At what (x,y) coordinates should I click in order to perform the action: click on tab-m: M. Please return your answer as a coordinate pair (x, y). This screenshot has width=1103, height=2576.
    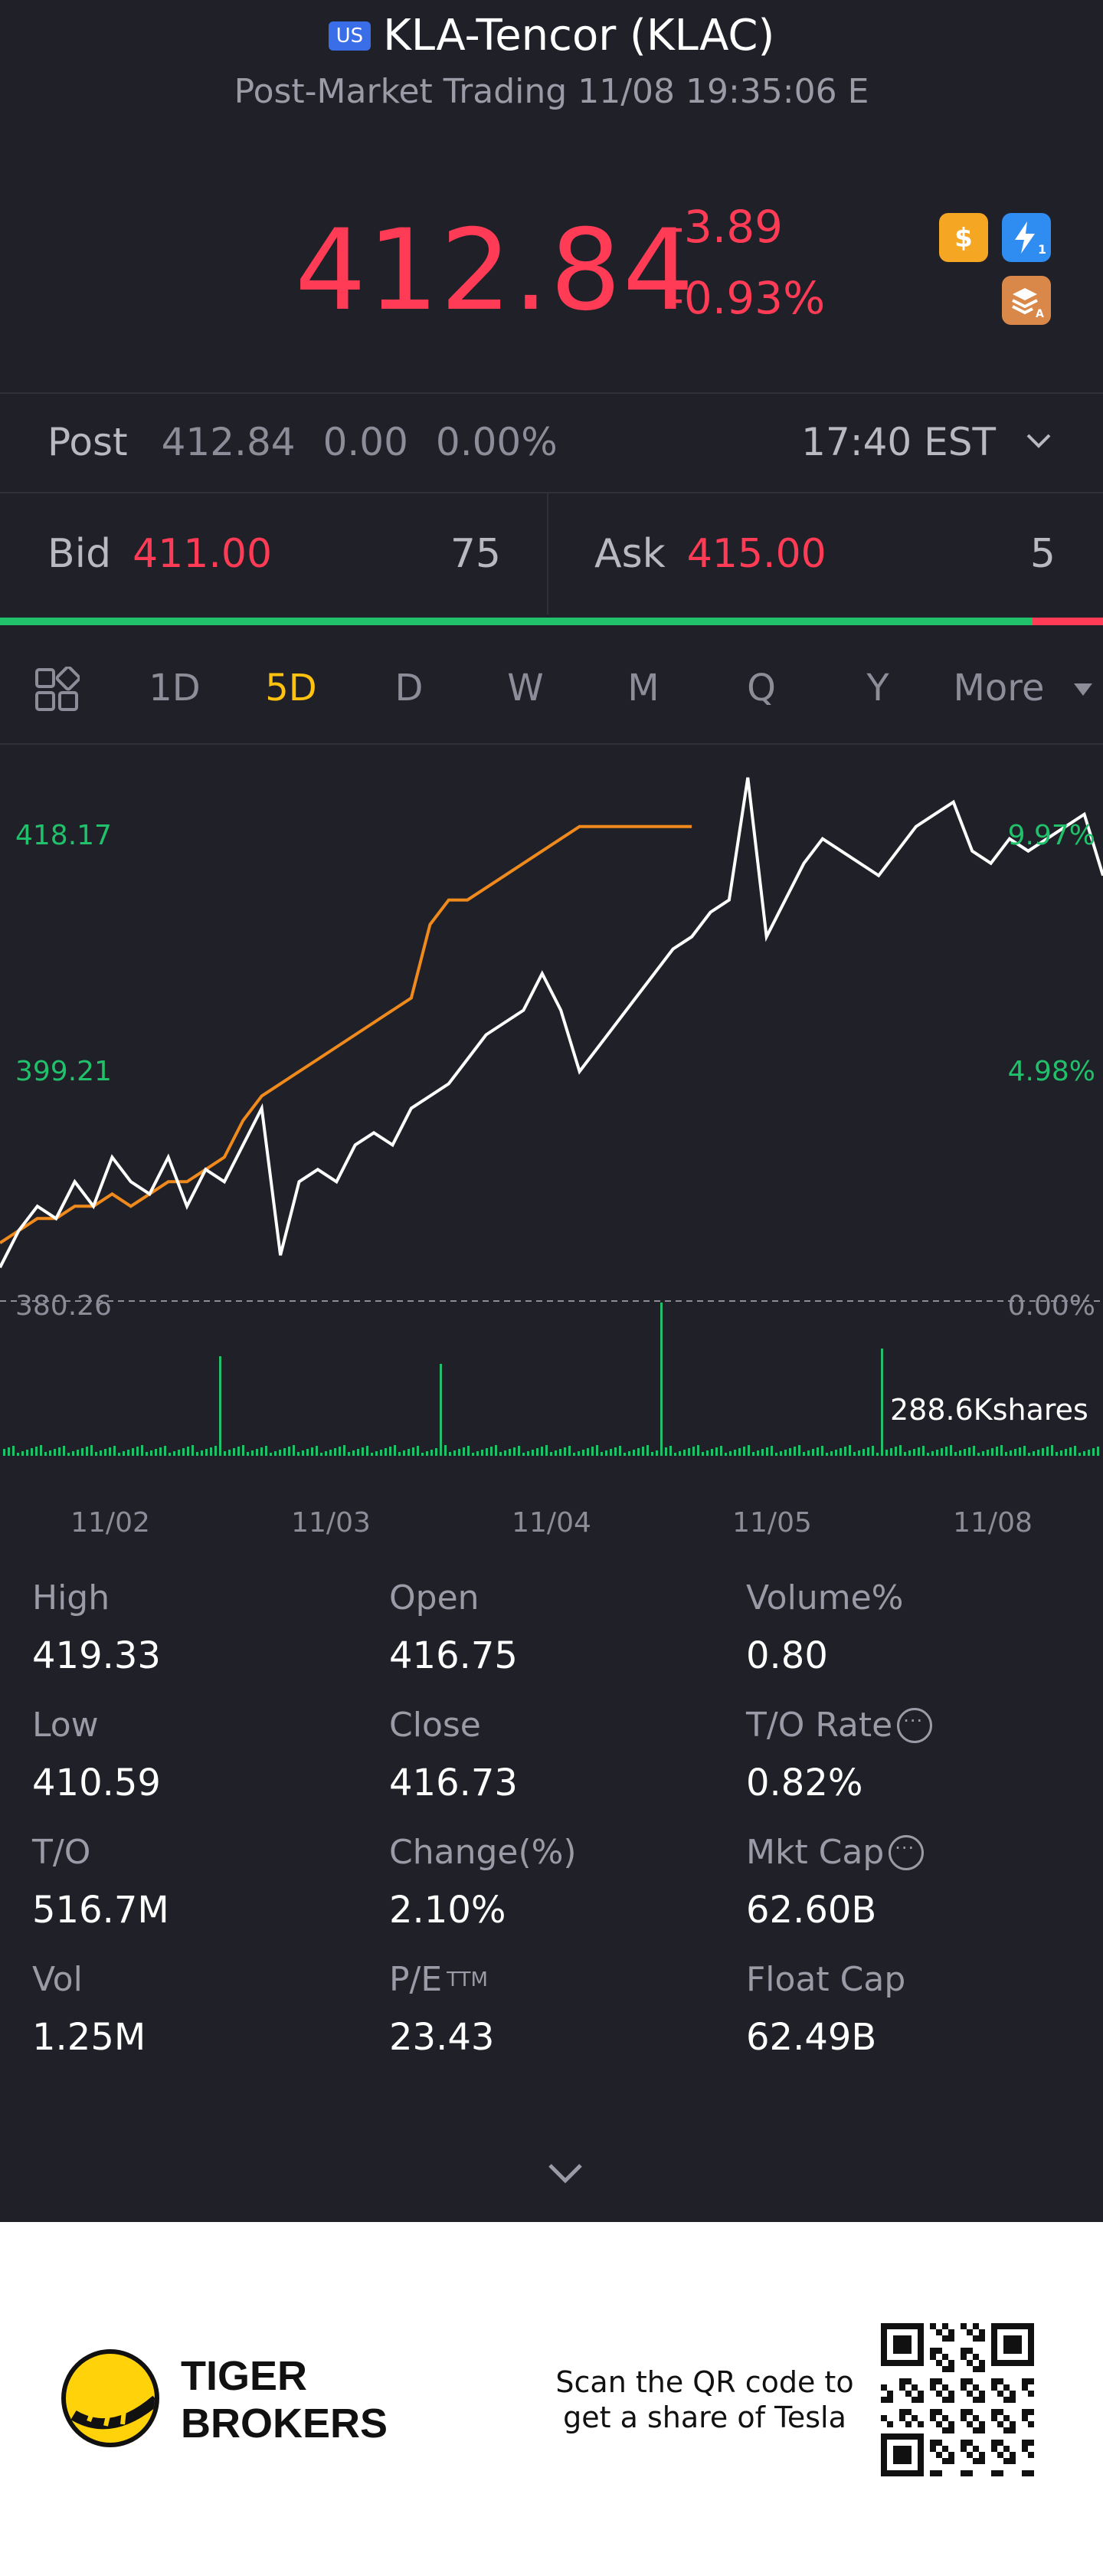
    Looking at the image, I should click on (644, 689).